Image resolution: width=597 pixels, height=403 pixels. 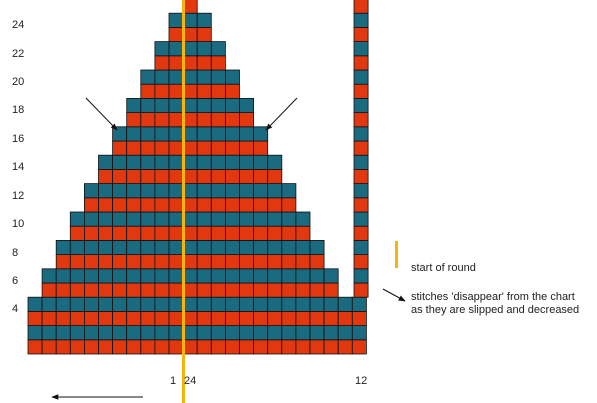 I want to click on column-label-center: 24, so click(x=190, y=381).